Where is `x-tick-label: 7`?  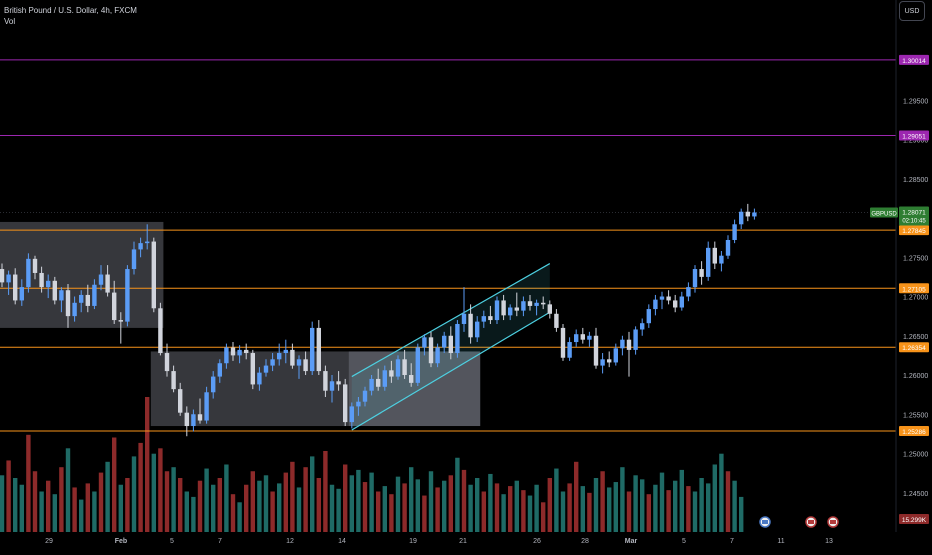 x-tick-label: 7 is located at coordinates (220, 541).